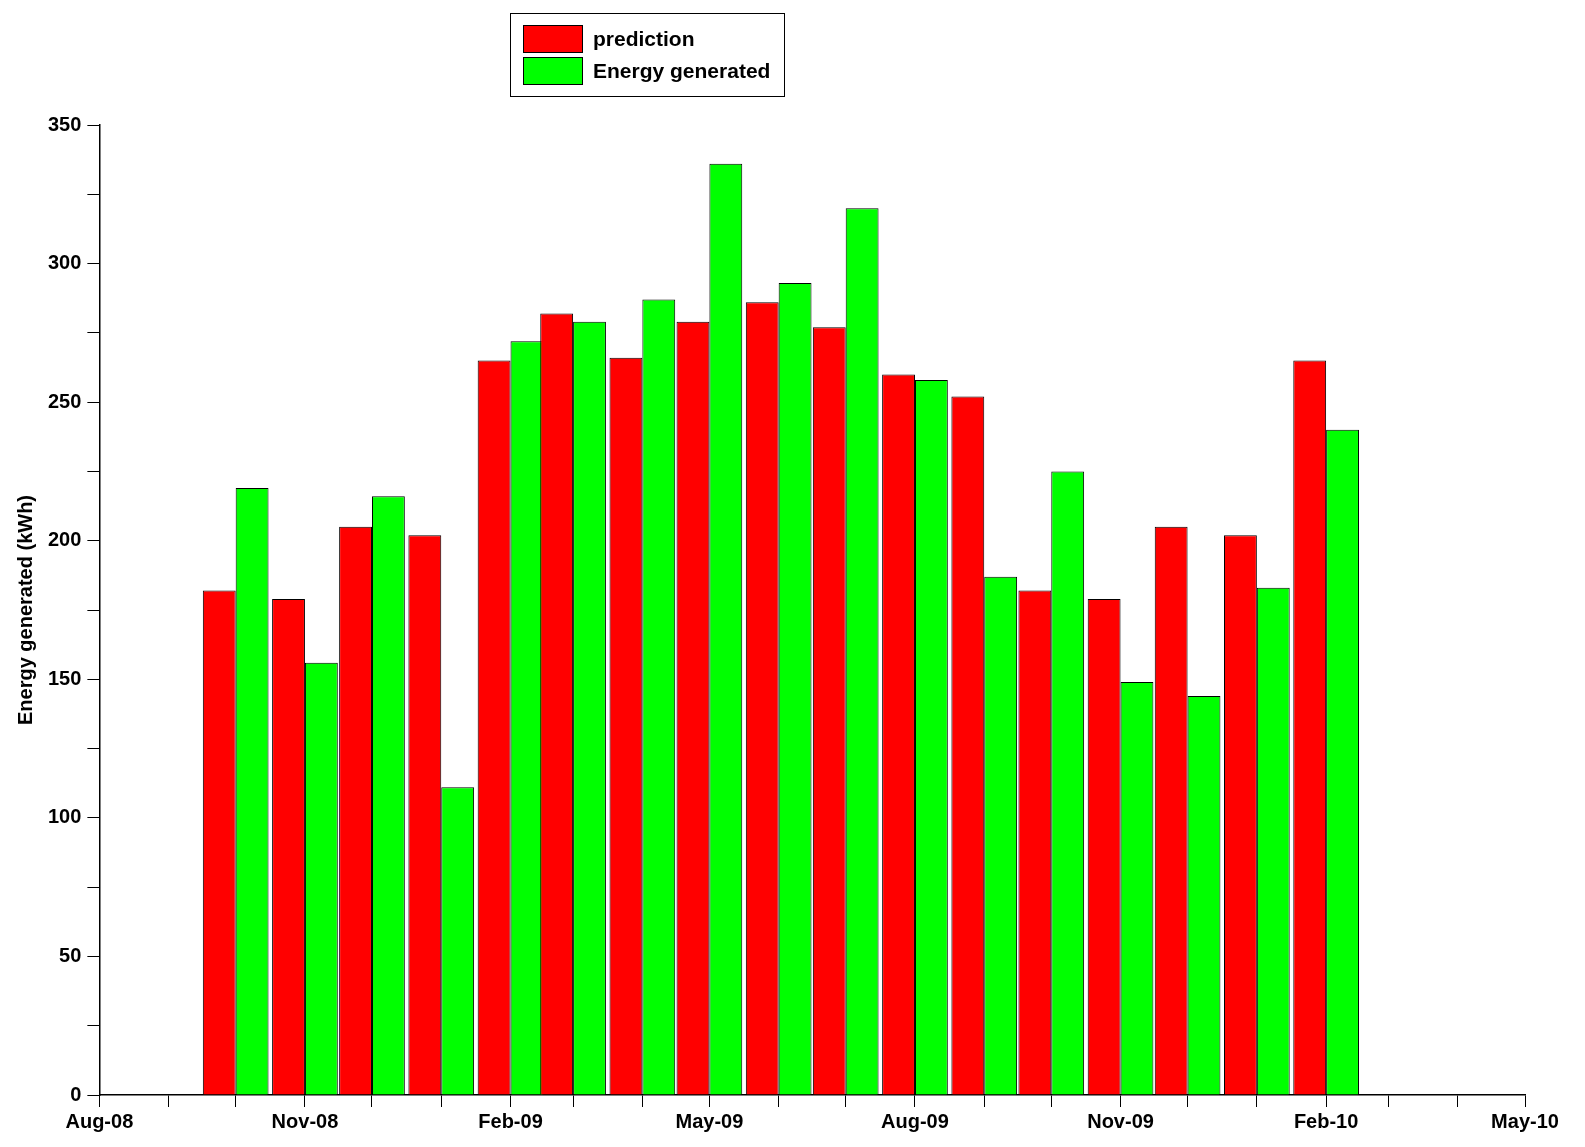 The width and height of the screenshot is (1585, 1147). Describe the element at coordinates (64, 262) in the screenshot. I see `y-tick-label: 300` at that location.